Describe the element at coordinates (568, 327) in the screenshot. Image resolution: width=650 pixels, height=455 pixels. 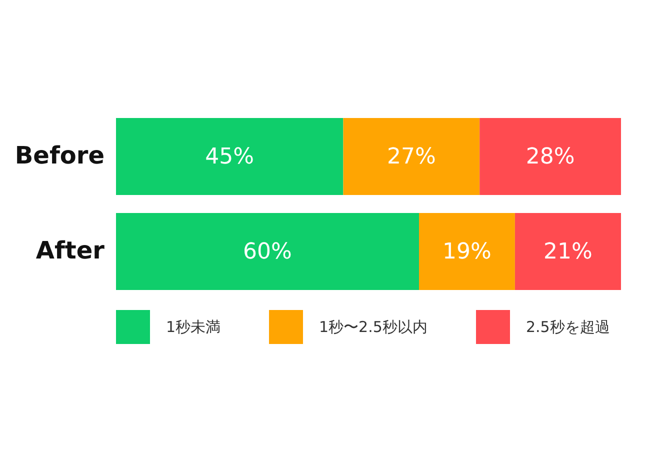
I see `legend-label: 2.5秒を超過` at that location.